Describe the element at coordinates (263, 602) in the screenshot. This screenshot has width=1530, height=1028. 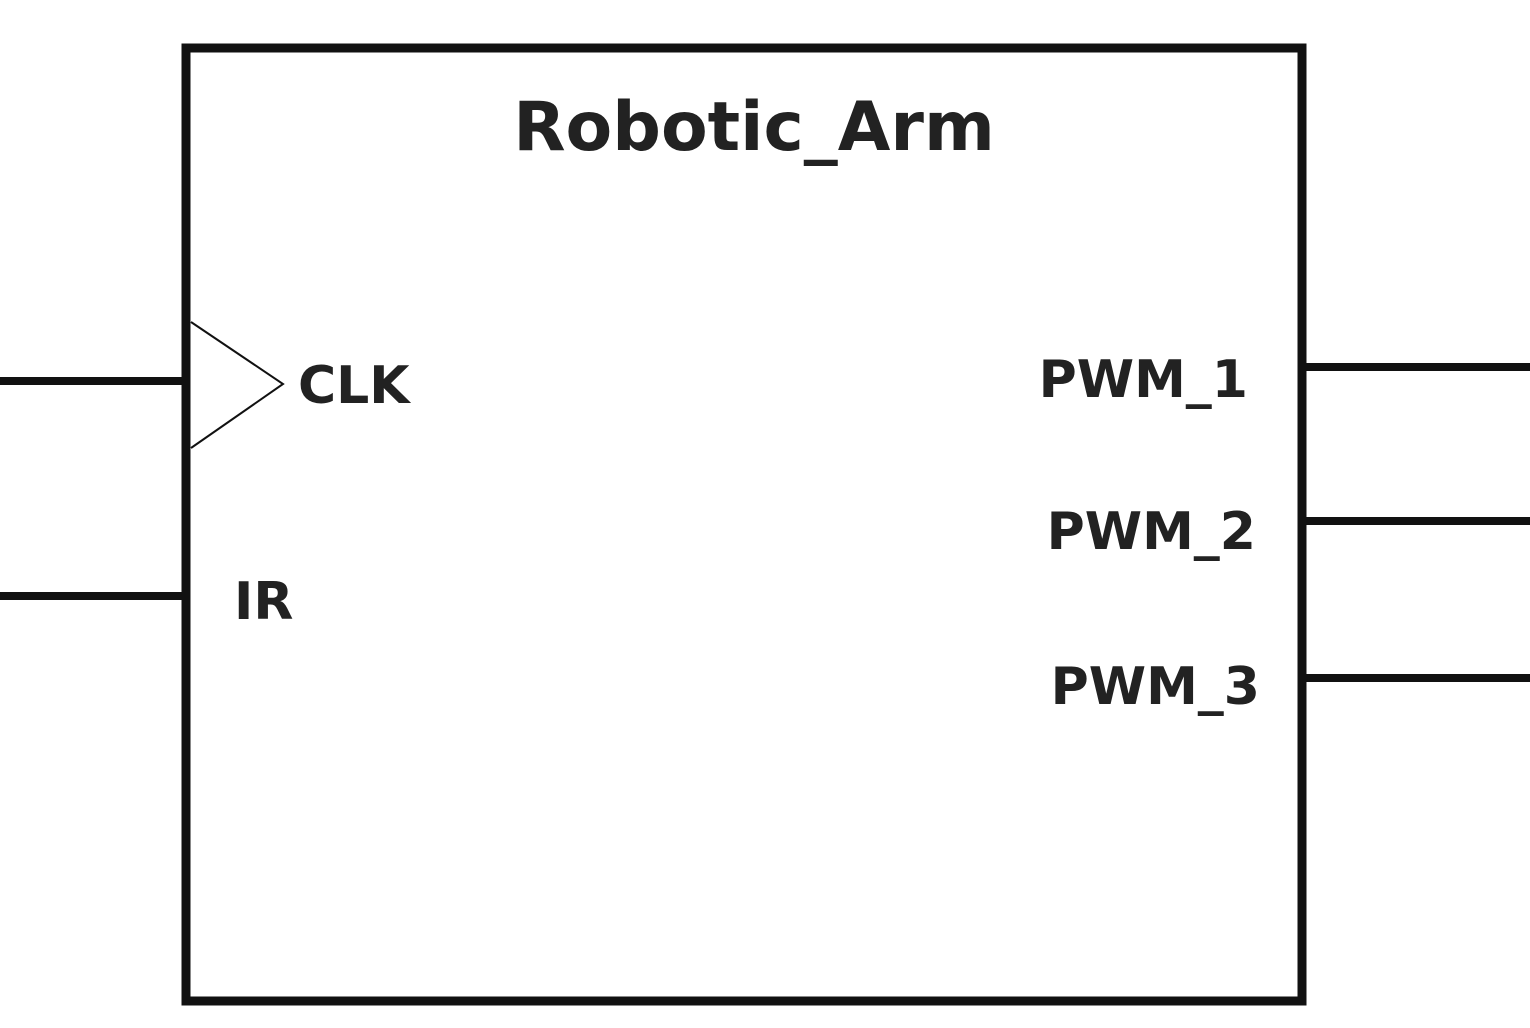
I see `port-label-ir: IR` at that location.